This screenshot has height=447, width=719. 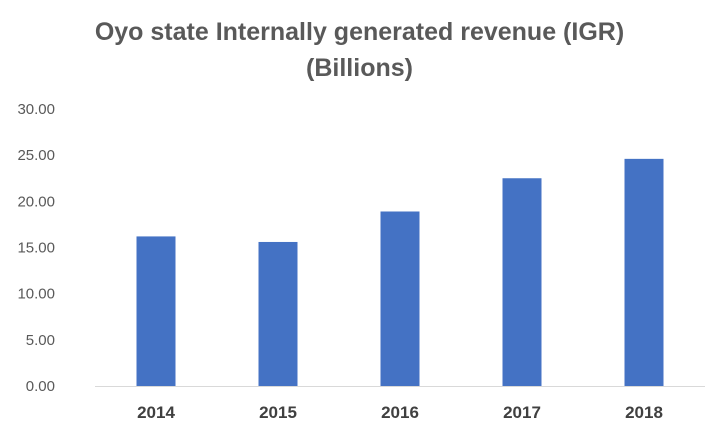 I want to click on y-tick-label: 15.00, so click(x=36, y=248).